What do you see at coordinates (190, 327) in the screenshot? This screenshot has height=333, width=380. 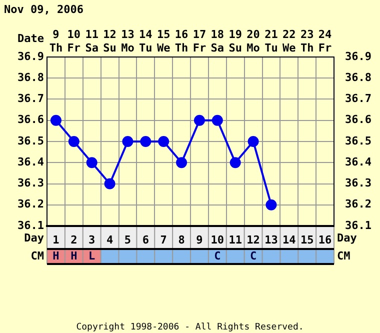 I see `text: Copyright 1998-2006 - All Rights Reserved.` at bounding box center [190, 327].